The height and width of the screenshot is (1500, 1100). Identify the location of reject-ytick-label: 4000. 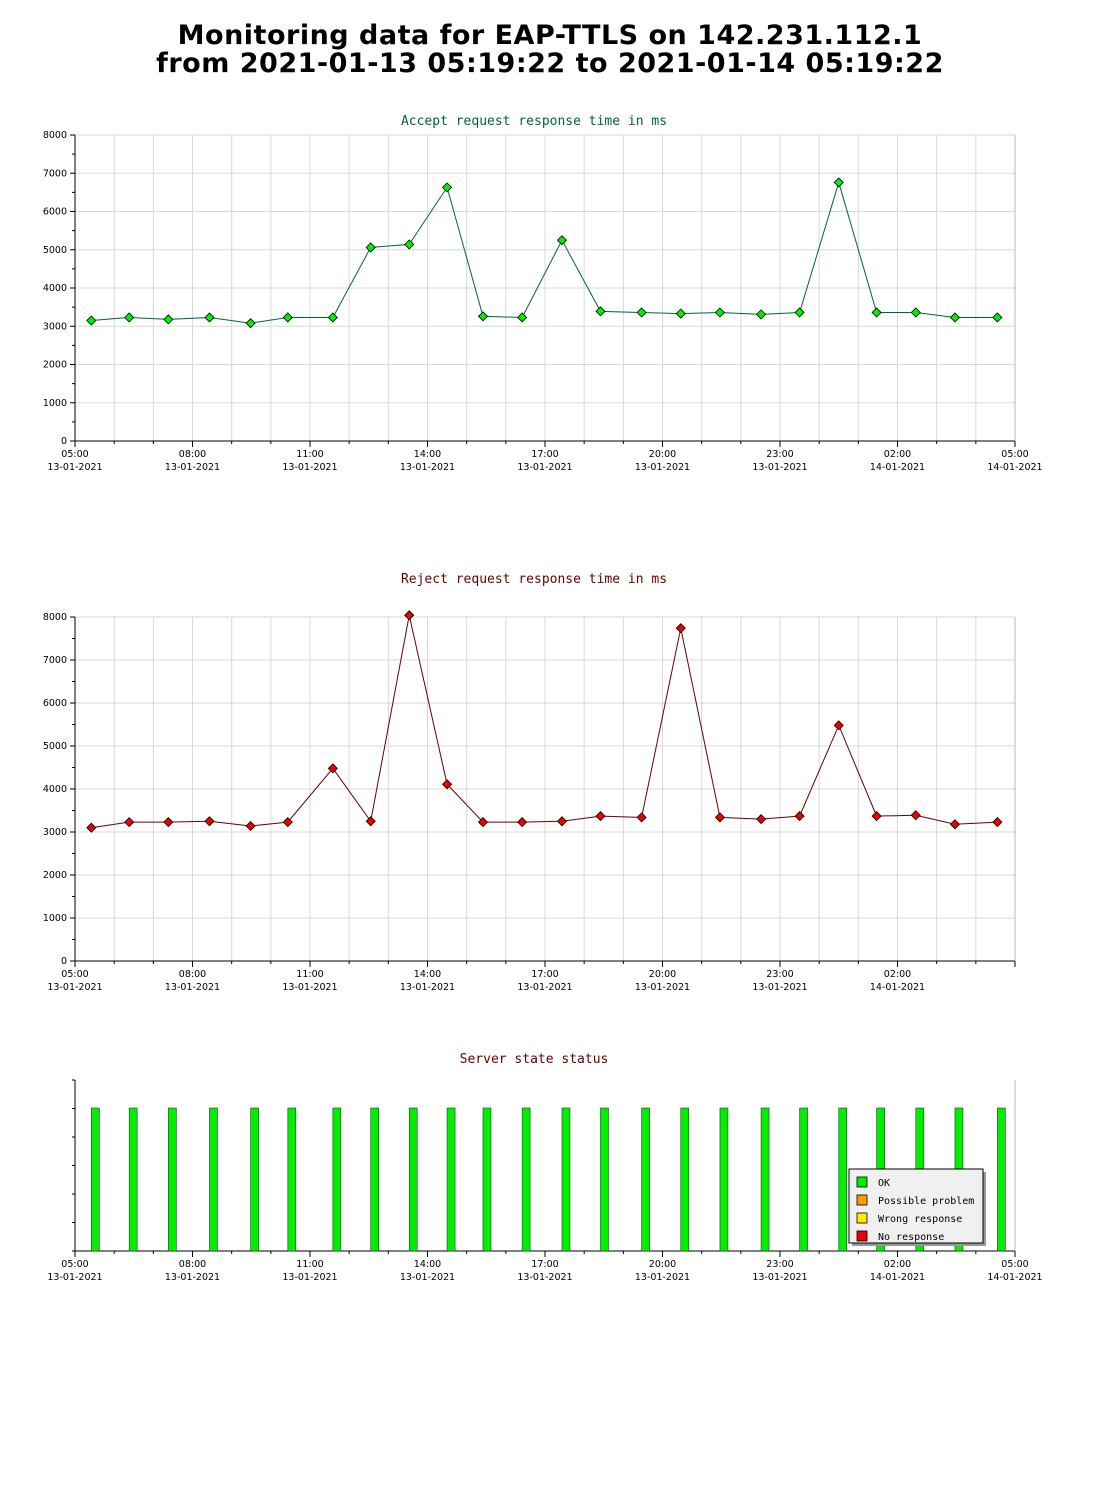
(55, 789).